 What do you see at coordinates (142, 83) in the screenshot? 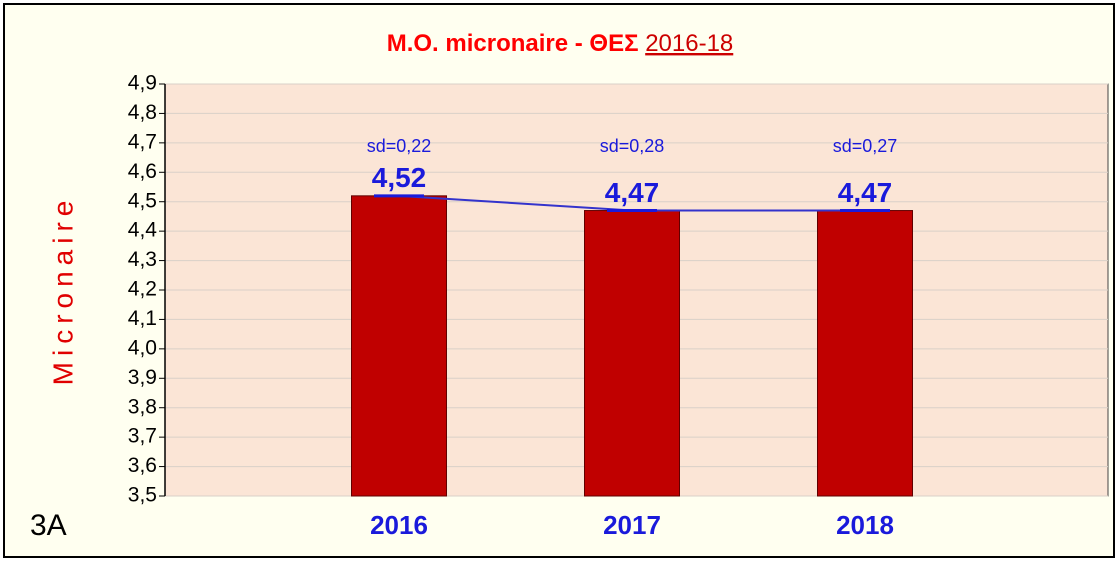
I see `y-tick-label: 4,9` at bounding box center [142, 83].